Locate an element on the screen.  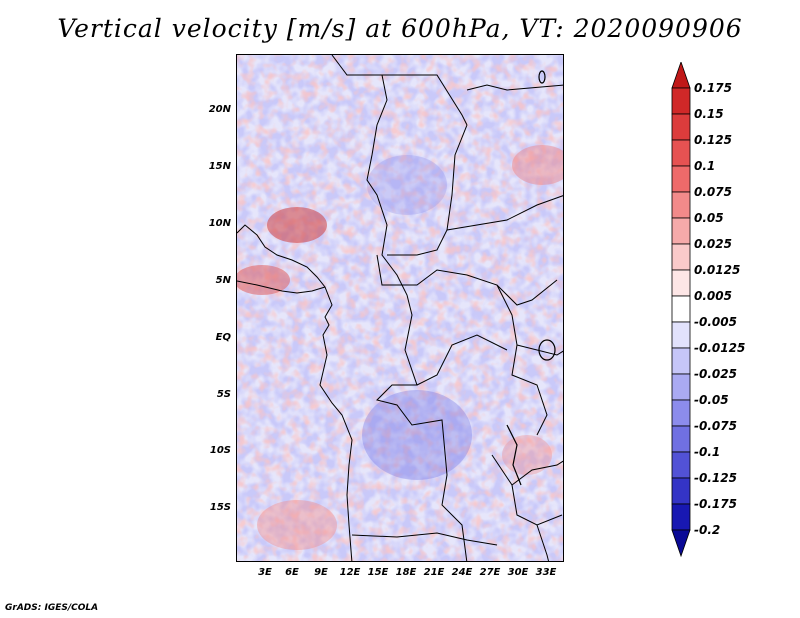
lon-label: 30E is located at coordinates (518, 572).